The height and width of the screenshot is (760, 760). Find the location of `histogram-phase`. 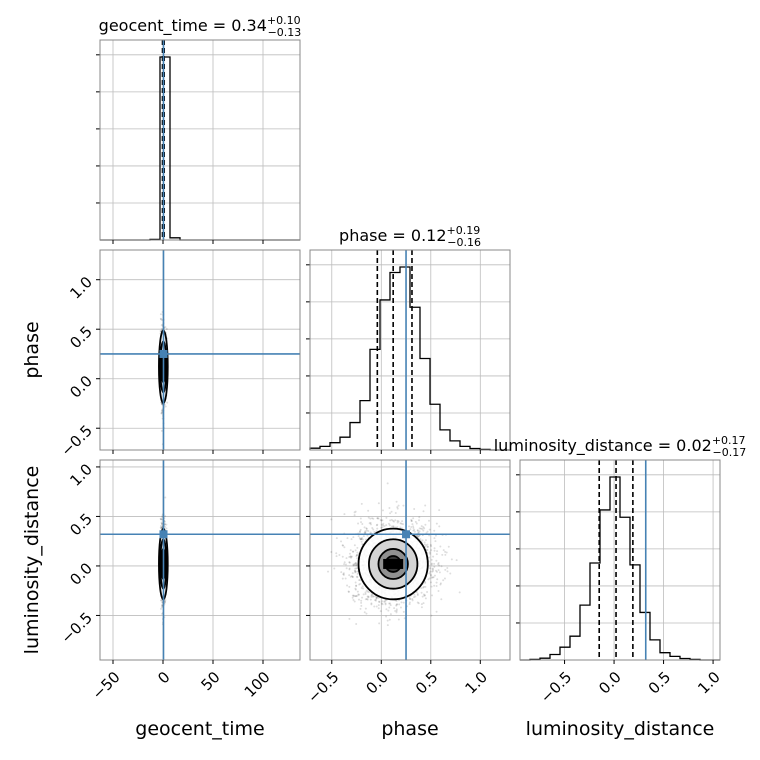

histogram-phase is located at coordinates (409, 358).